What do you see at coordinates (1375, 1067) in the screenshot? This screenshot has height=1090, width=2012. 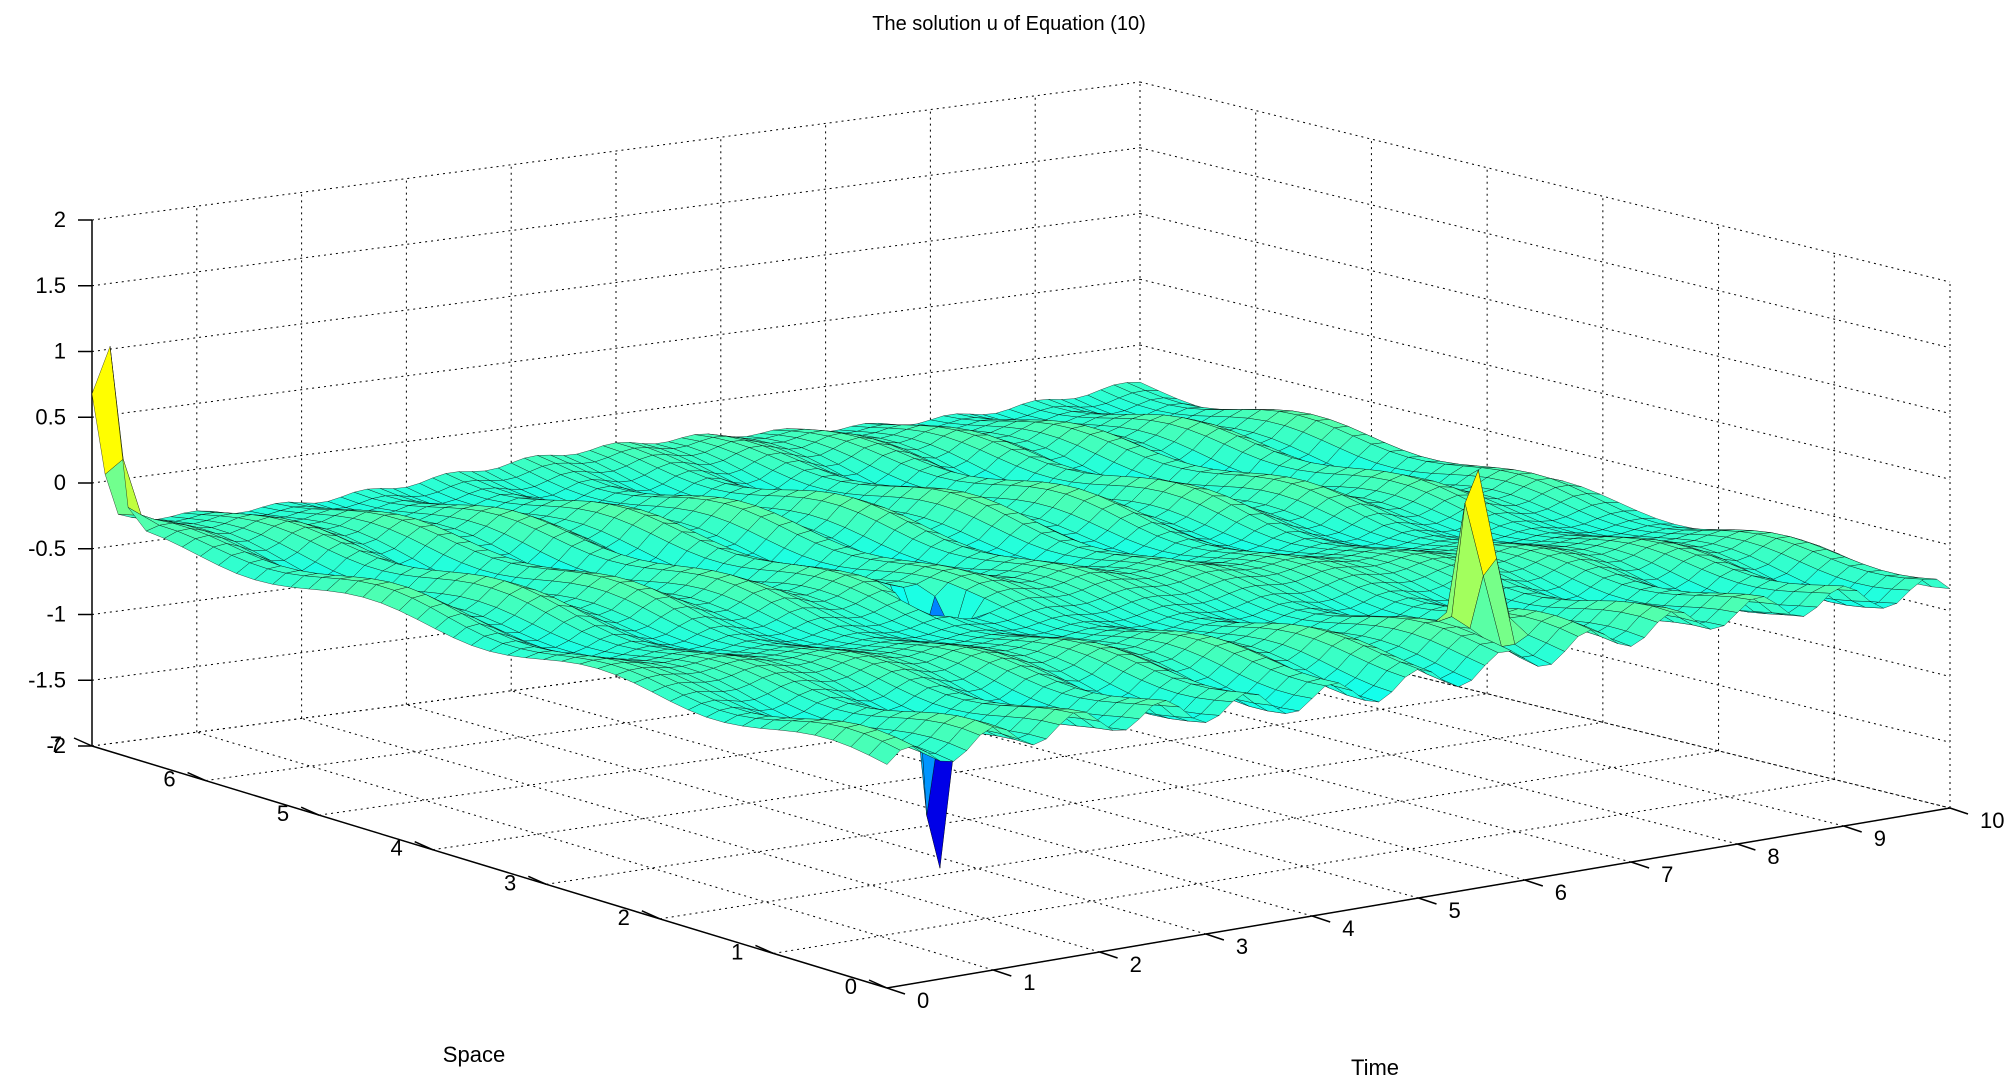 I see `x-axis-title: Time` at bounding box center [1375, 1067].